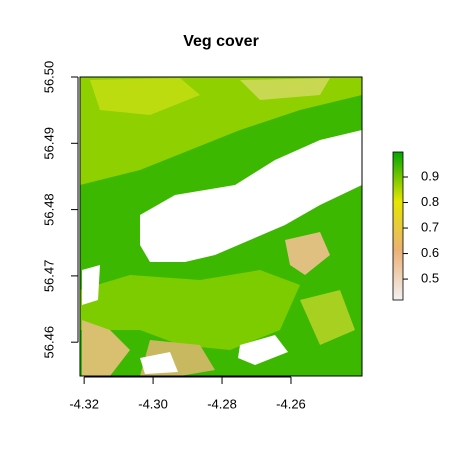  I want to click on colorbar-tick-label: 0.6, so click(430, 252).